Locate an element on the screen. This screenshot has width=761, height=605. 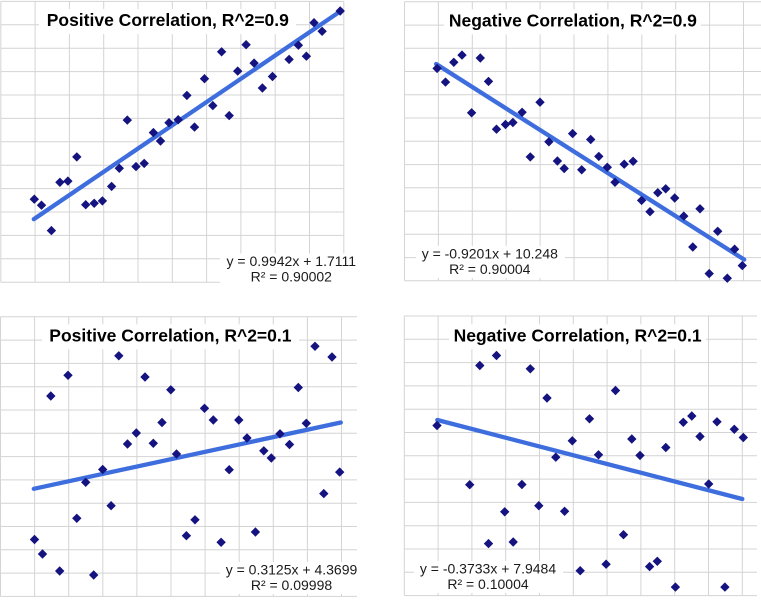
svg-text: y = -0.3733x + 7.9484 is located at coordinates (488, 568).